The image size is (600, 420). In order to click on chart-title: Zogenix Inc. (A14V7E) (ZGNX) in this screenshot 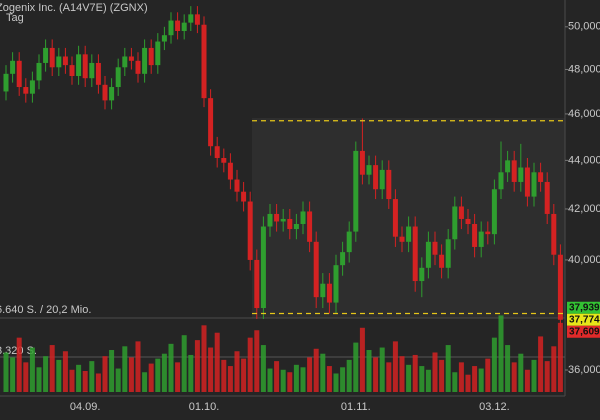, I will do `click(74, 8)`.